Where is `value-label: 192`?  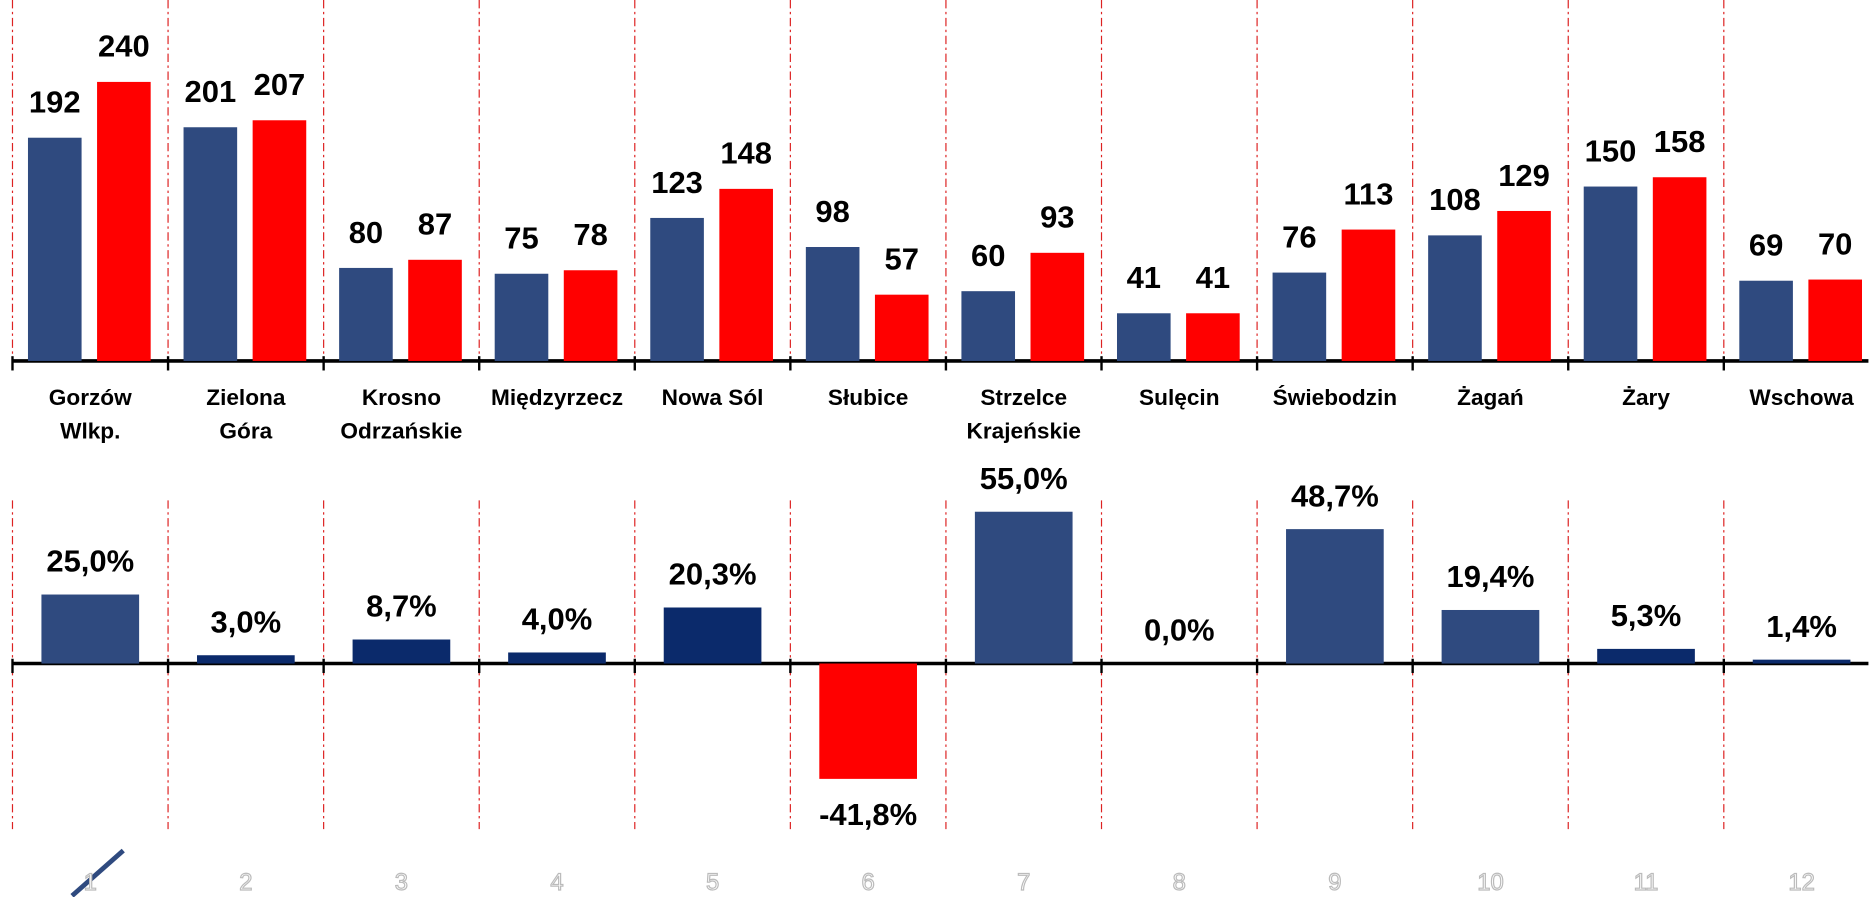
value-label: 192 is located at coordinates (55, 102).